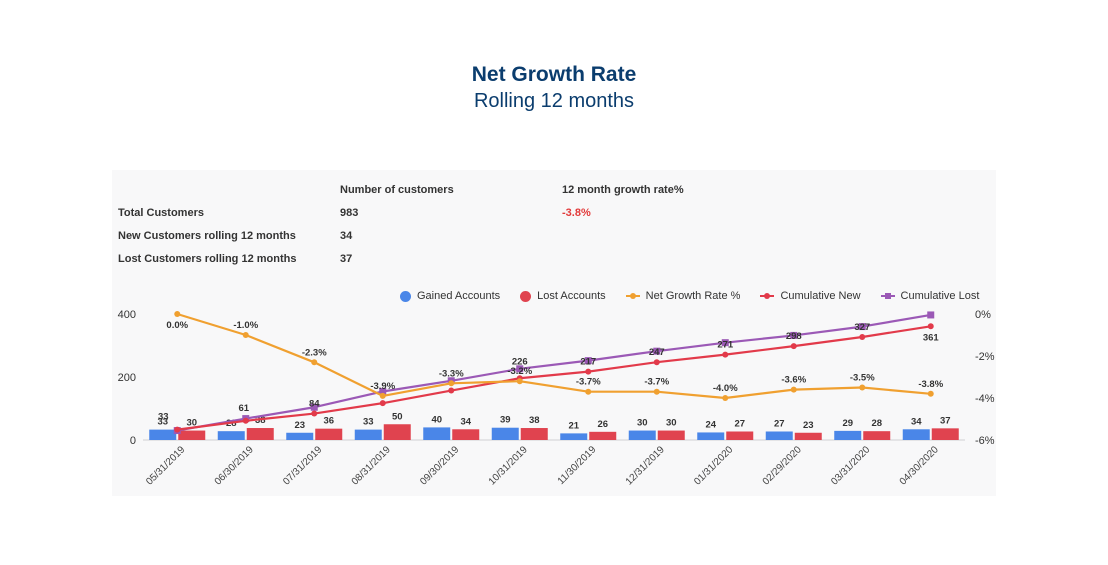 The width and height of the screenshot is (1108, 565). Describe the element at coordinates (693, 296) in the screenshot. I see `legend-growth-label: Net Growth Rate %` at that location.